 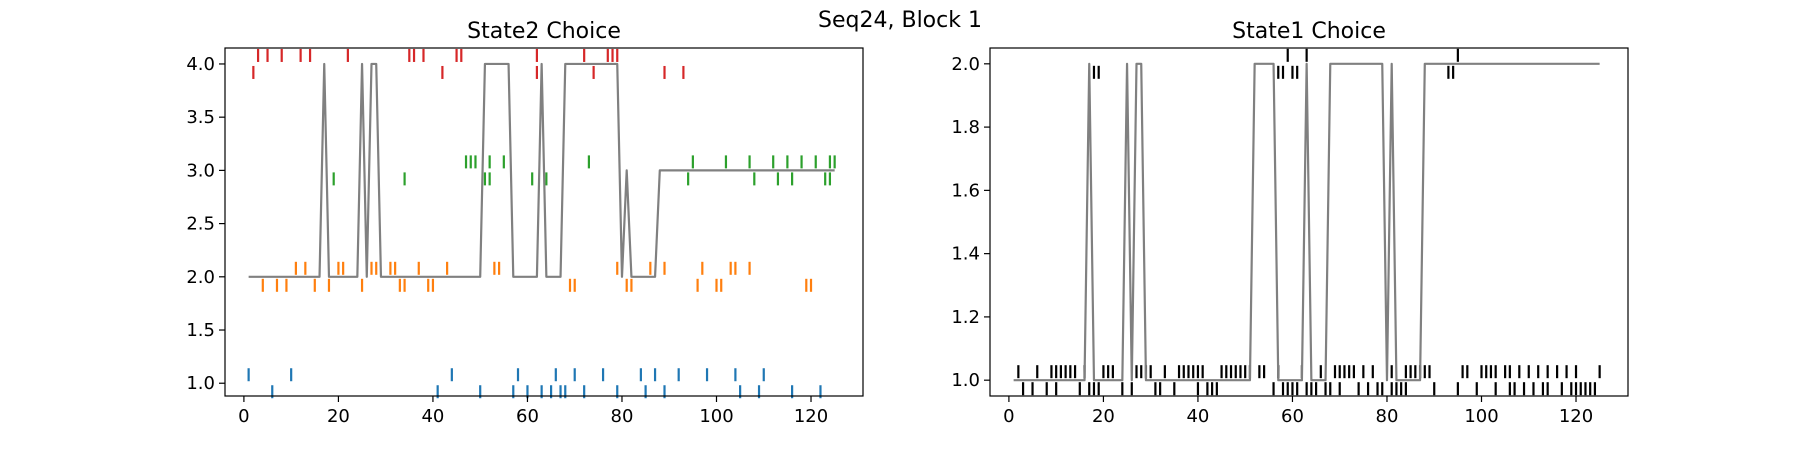 I want to click on y-tick-label: 1.2, so click(x=965, y=317).